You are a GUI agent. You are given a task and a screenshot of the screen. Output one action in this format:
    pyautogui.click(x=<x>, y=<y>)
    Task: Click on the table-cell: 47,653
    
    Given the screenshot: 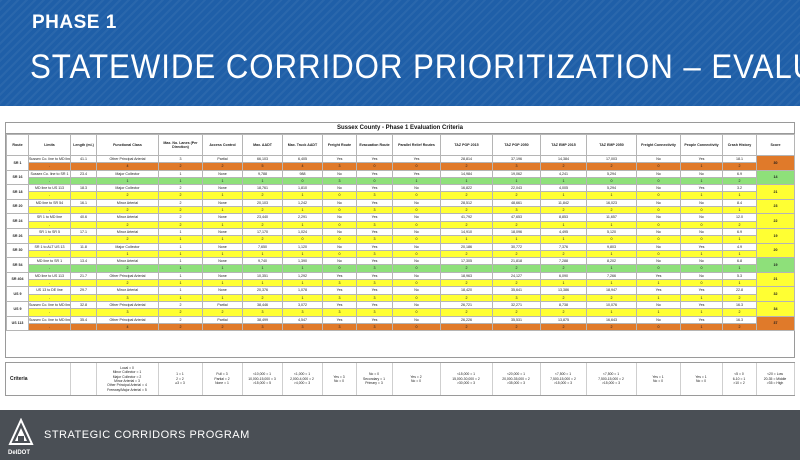 What is the action you would take?
    pyautogui.click(x=516, y=217)
    